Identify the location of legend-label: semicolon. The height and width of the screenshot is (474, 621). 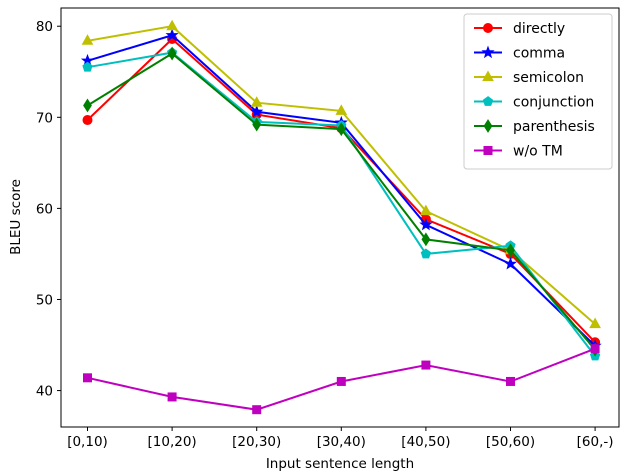
(548, 78).